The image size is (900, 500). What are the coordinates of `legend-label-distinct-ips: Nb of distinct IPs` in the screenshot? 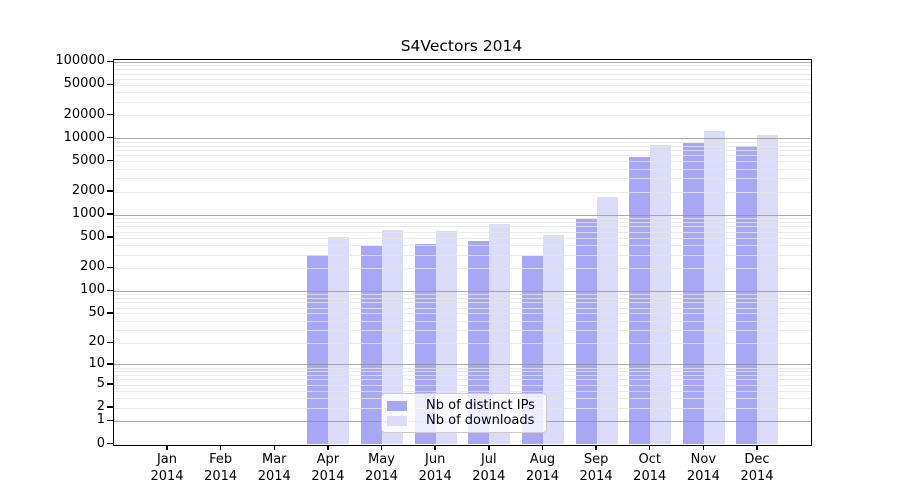 It's located at (480, 405).